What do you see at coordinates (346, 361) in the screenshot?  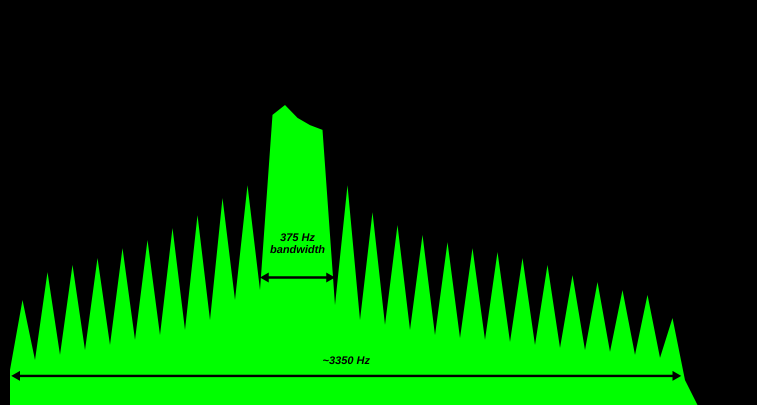 I see `annotation: ~3350 Hz` at bounding box center [346, 361].